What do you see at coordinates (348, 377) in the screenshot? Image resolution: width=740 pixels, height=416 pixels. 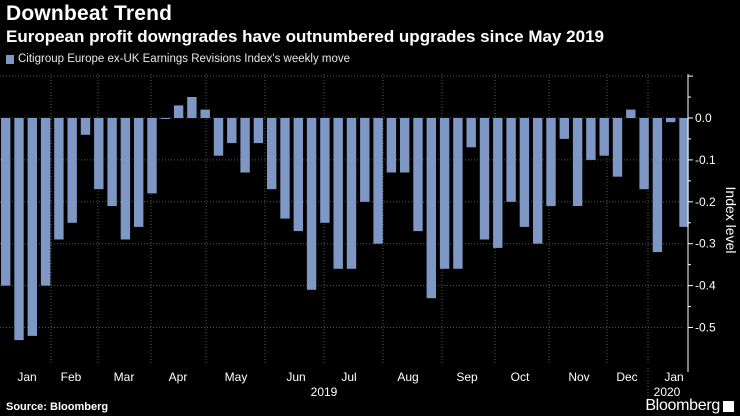 I see `x-tick-label: Jul` at bounding box center [348, 377].